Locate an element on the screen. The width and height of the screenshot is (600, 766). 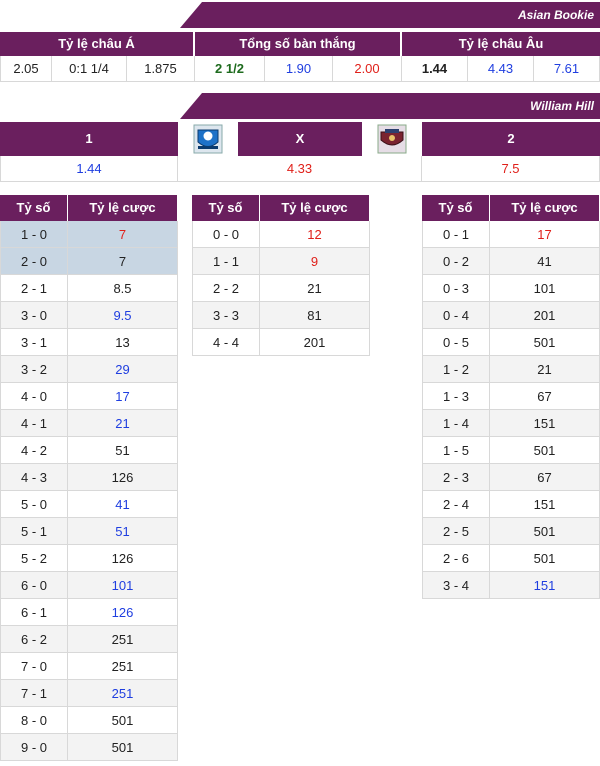
asian-away-odds: 1.875 is located at coordinates (161, 69).